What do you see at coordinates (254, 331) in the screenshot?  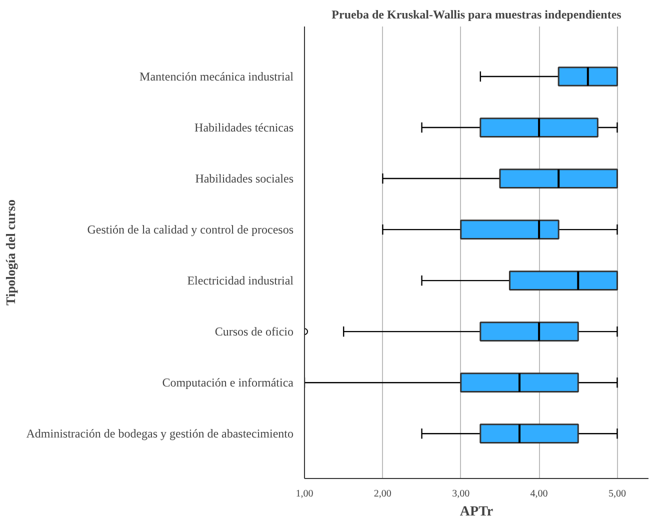 I see `y-tick-label: Cursos de oficio` at bounding box center [254, 331].